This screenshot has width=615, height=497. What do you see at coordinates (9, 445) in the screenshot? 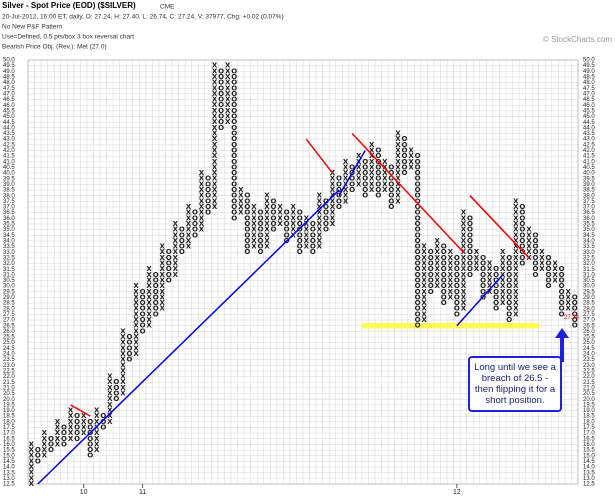
I see `y-tick-label: 16.0` at bounding box center [9, 445].